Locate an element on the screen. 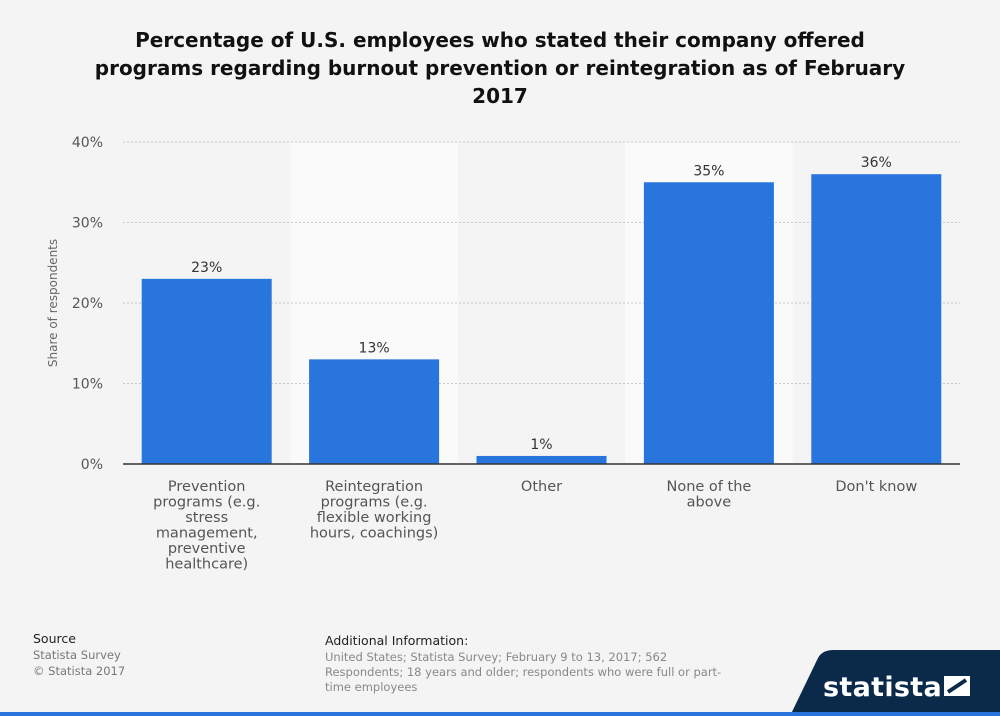 This screenshot has height=716, width=1000. category-label-line: Don't know is located at coordinates (876, 487).